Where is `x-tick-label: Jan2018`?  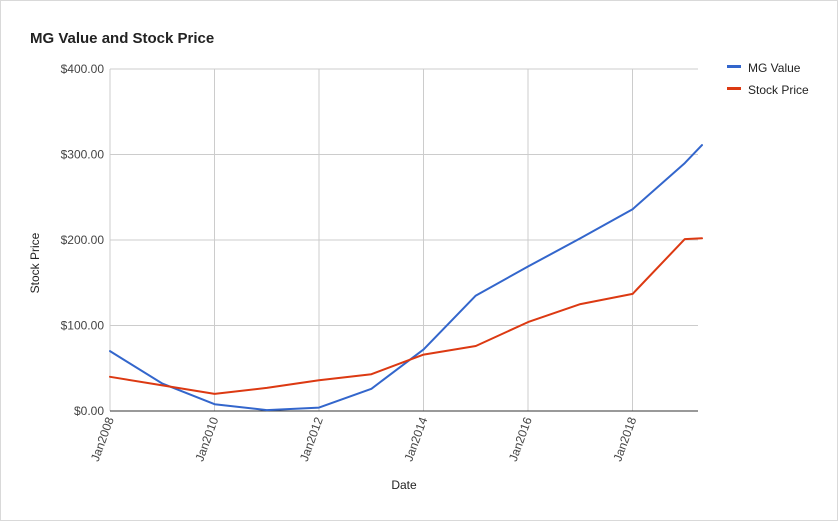 x-tick-label: Jan2018 is located at coordinates (624, 439).